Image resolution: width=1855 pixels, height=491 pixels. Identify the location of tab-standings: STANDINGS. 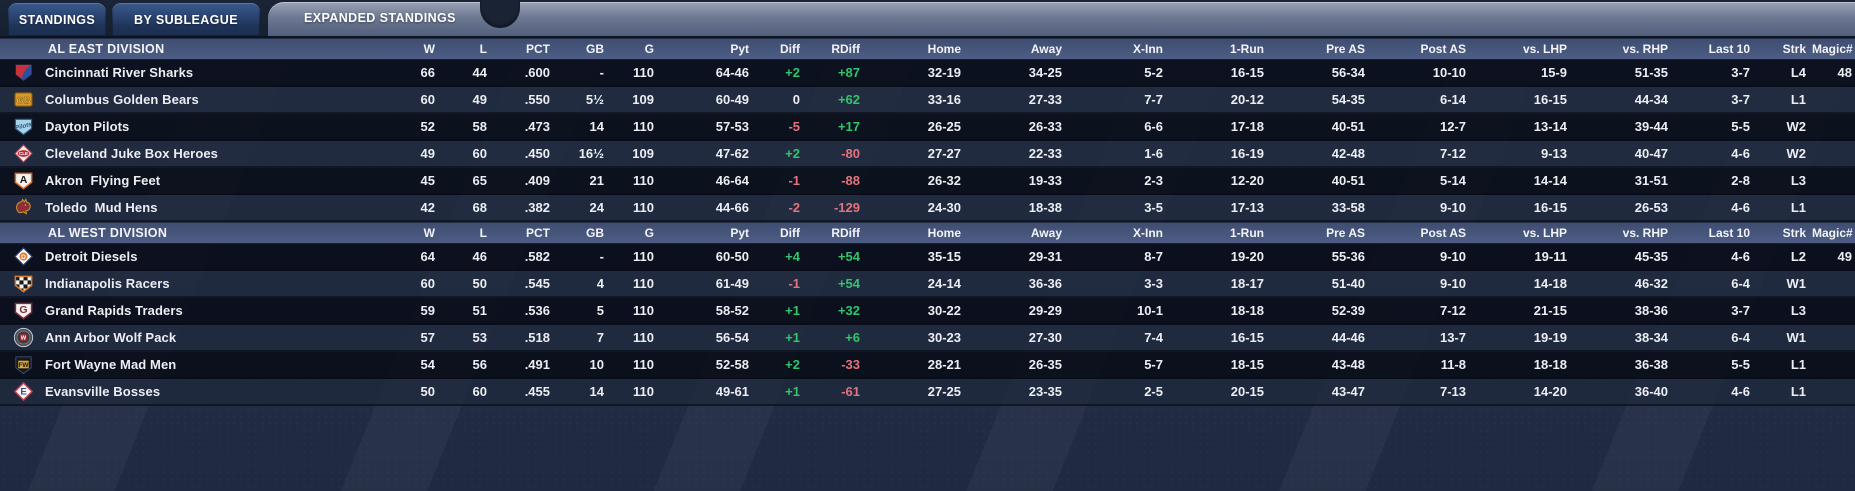
(57, 19).